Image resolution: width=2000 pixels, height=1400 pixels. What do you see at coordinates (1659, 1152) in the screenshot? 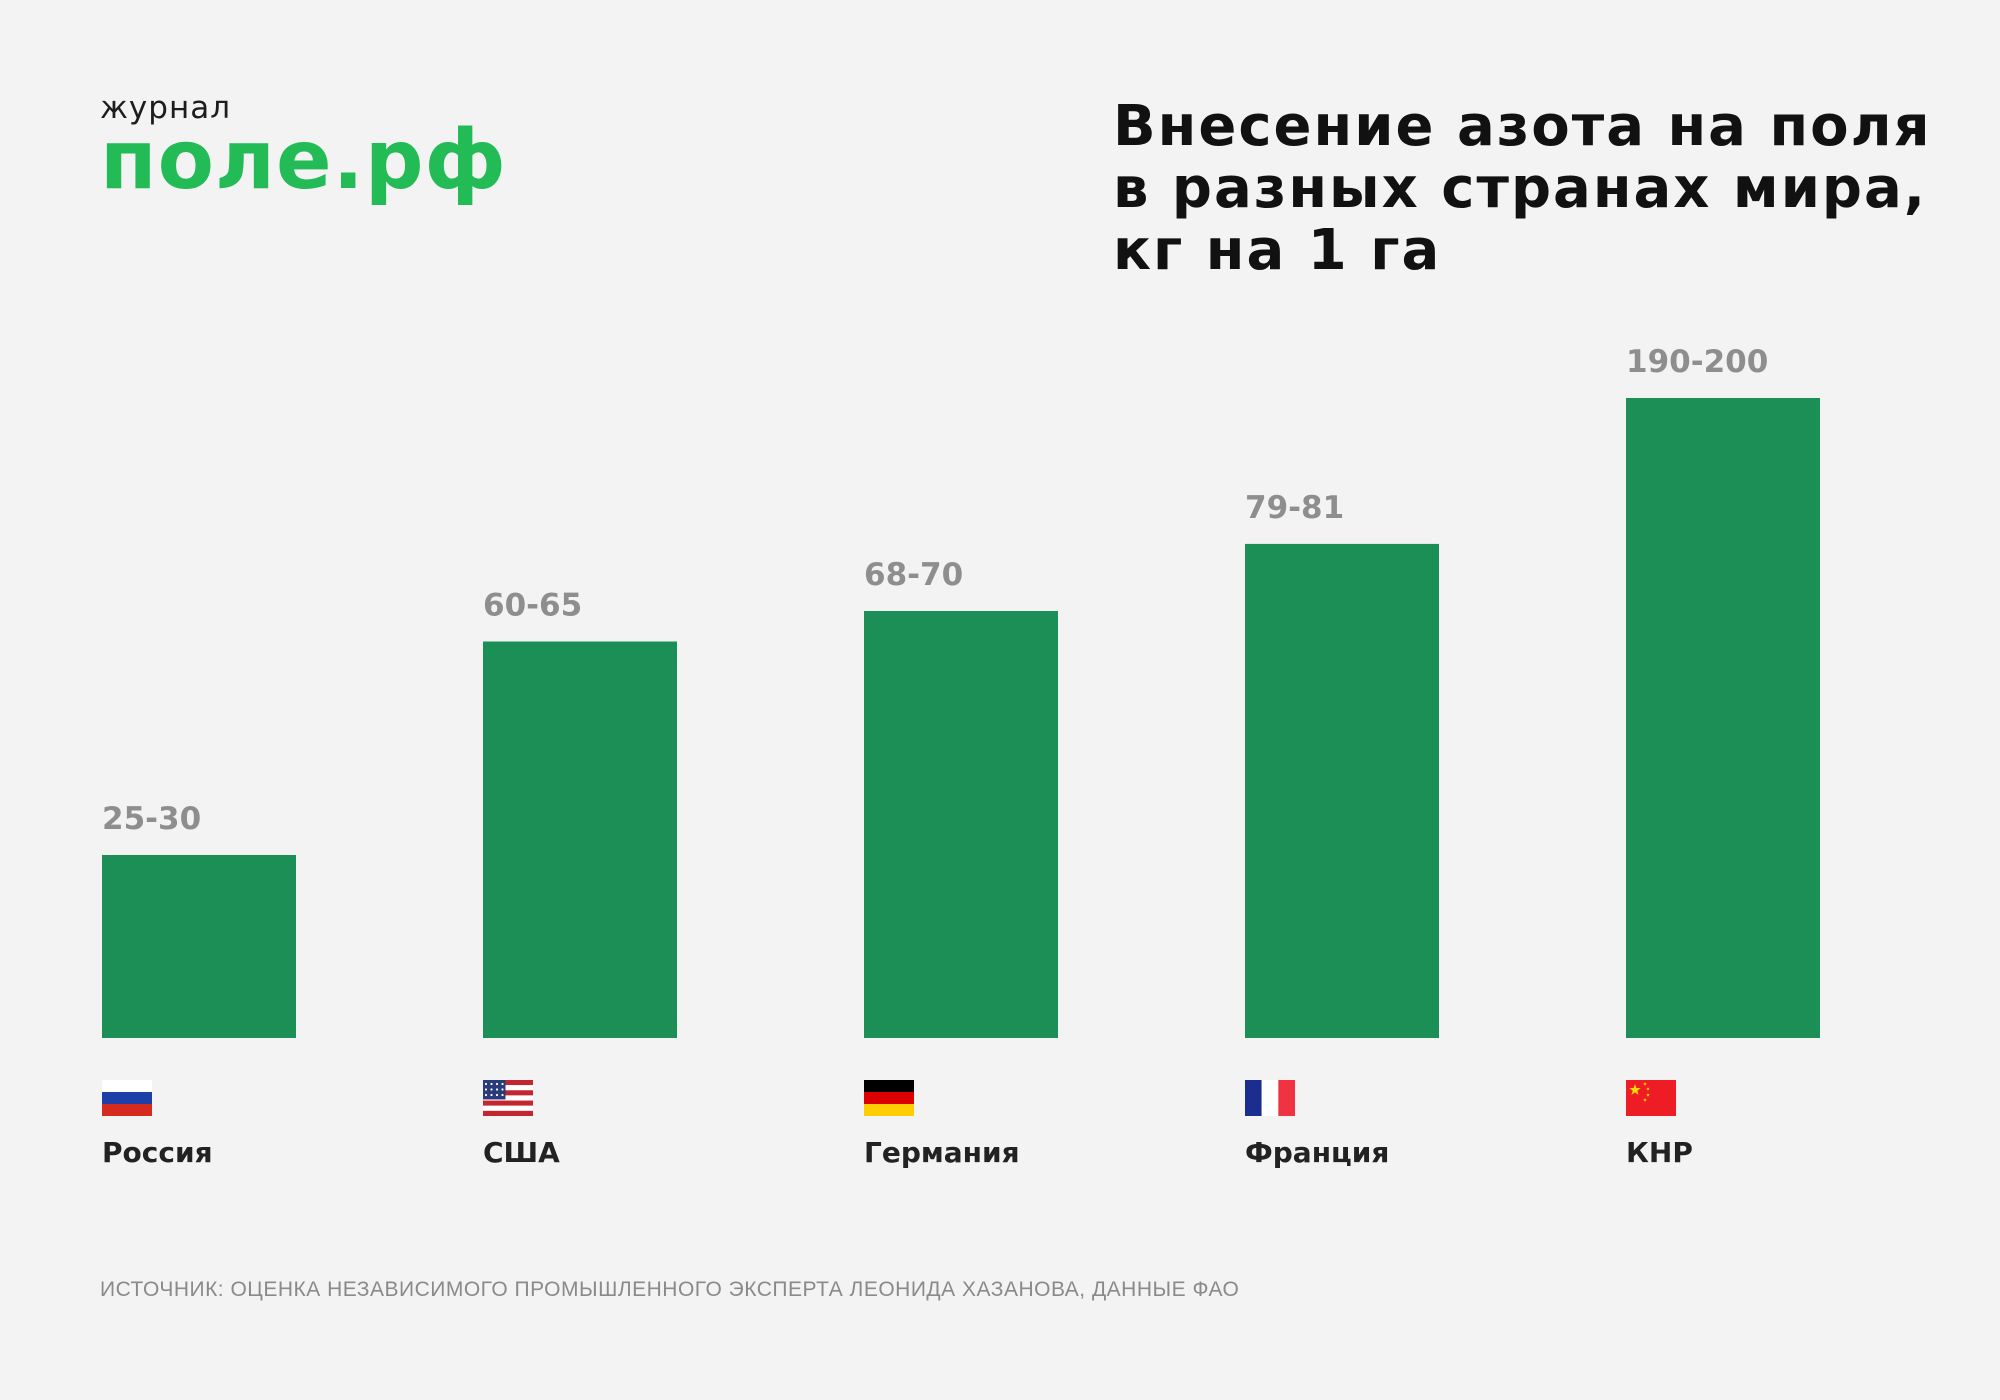
I see `category-label-4: КНР` at bounding box center [1659, 1152].